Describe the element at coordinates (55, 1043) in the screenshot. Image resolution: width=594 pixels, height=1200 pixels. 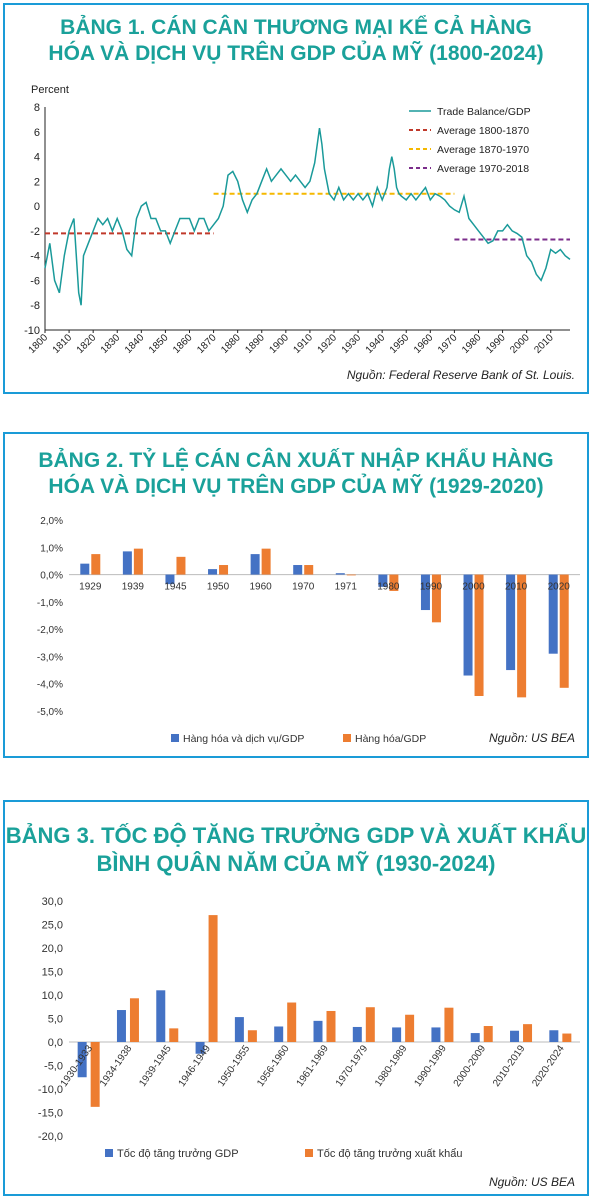
I see `chart-3-y-tick-label: 0,0` at that location.